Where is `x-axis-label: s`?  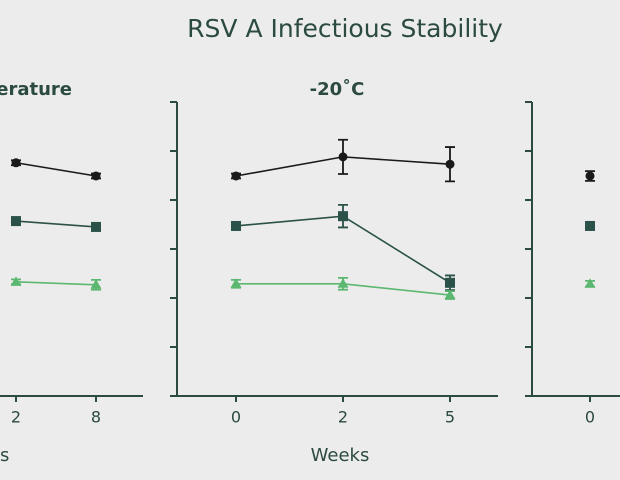
x-axis-label: s is located at coordinates (4, 455).